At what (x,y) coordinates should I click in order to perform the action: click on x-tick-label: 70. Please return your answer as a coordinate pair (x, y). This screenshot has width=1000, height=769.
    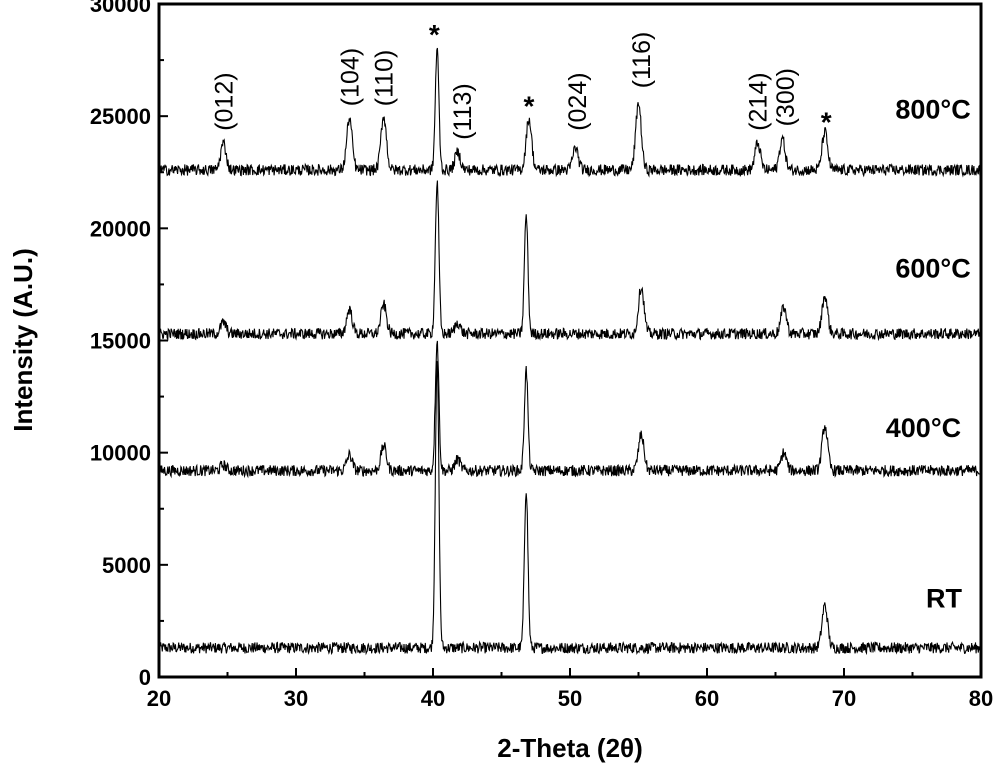
    Looking at the image, I should click on (844, 698).